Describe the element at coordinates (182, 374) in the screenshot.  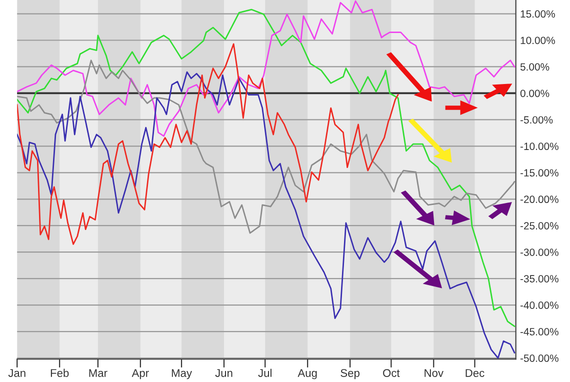
I see `x-tick-label: May` at that location.